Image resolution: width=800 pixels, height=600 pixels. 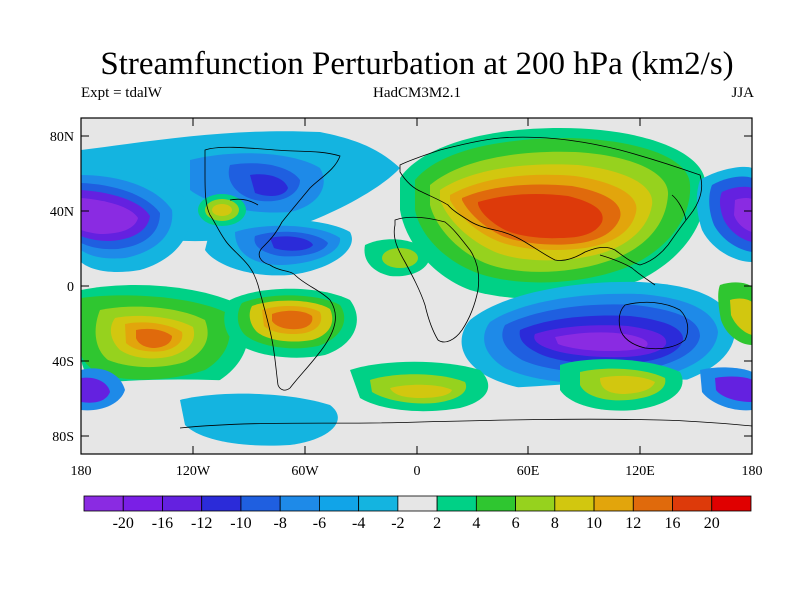 I want to click on x-tick-label: 120E, so click(x=640, y=471).